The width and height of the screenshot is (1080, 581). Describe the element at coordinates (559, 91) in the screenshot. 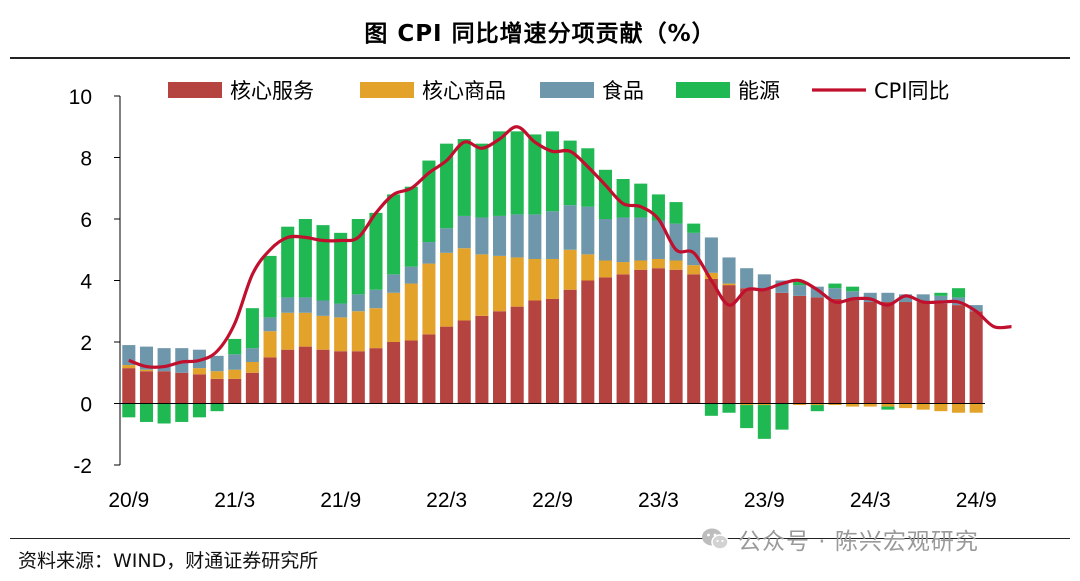

I see `legend: 核心服务 核心商品 食品 能源 CPI同比` at that location.